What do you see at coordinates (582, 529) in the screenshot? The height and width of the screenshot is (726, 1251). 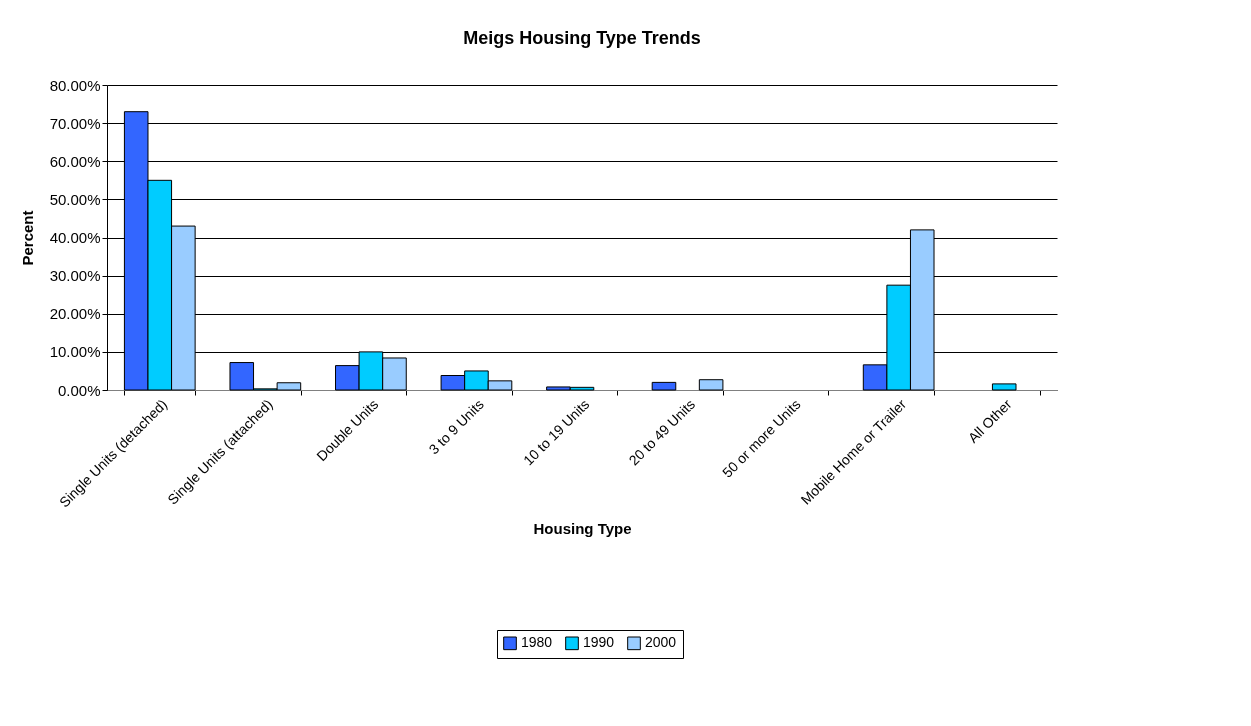 I see `x-axis-title: Housing Type` at bounding box center [582, 529].